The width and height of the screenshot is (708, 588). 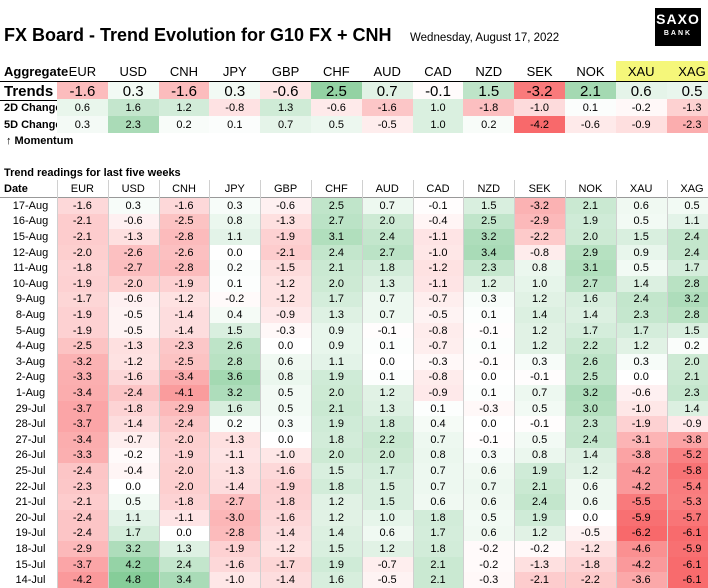 I want to click on cell-gbp: -1.2, so click(x=285, y=284).